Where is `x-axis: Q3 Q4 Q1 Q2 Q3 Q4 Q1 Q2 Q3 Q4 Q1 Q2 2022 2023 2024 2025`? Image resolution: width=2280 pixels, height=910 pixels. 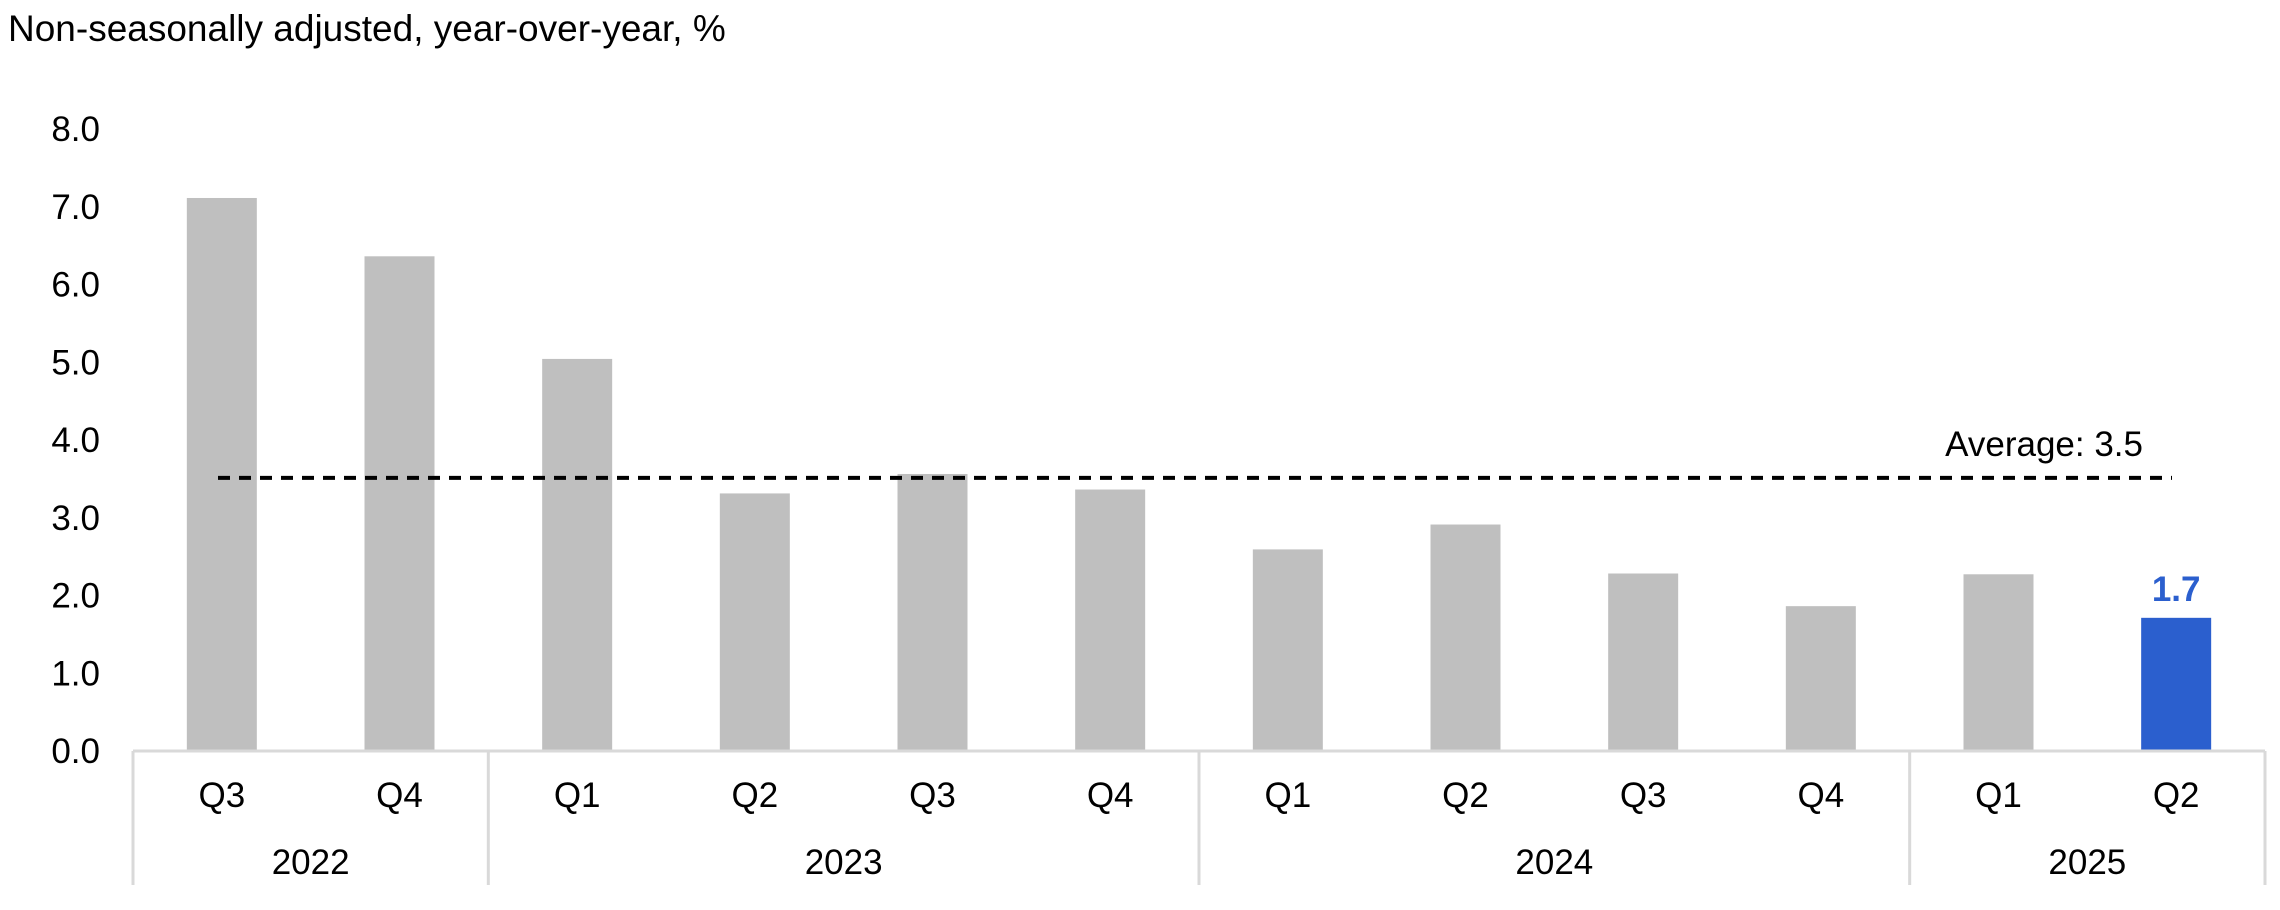 x-axis: Q3 Q4 Q1 Q2 Q3 Q4 Q1 Q2 Q3 Q4 Q1 Q2 2022 2023 2024 2025 is located at coordinates (1199, 817).